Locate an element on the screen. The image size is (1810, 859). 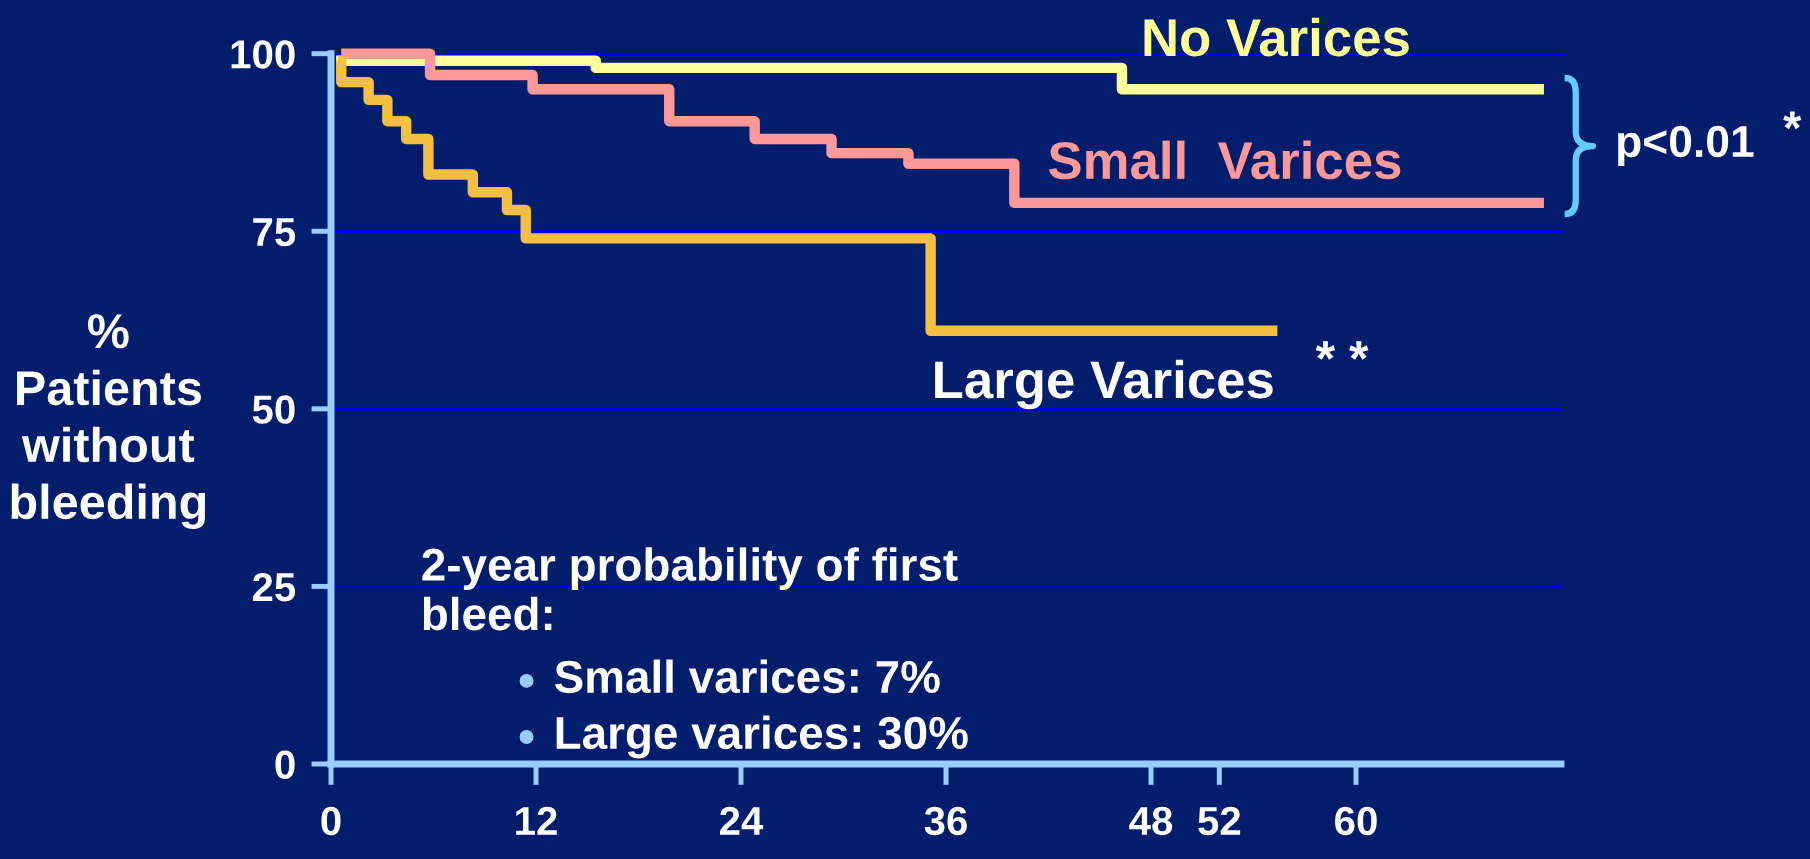
text: p<0.01 is located at coordinates (1686, 146).